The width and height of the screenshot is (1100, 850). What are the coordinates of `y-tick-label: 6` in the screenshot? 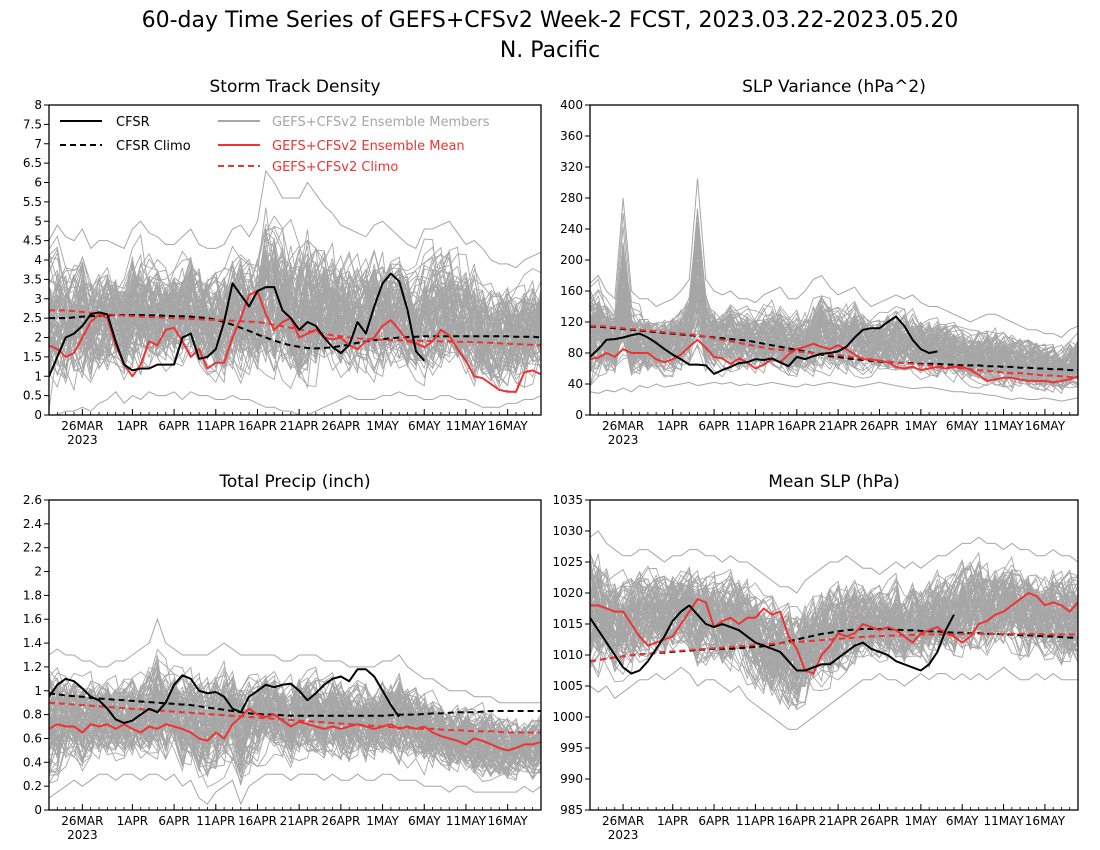 It's located at (38, 183).